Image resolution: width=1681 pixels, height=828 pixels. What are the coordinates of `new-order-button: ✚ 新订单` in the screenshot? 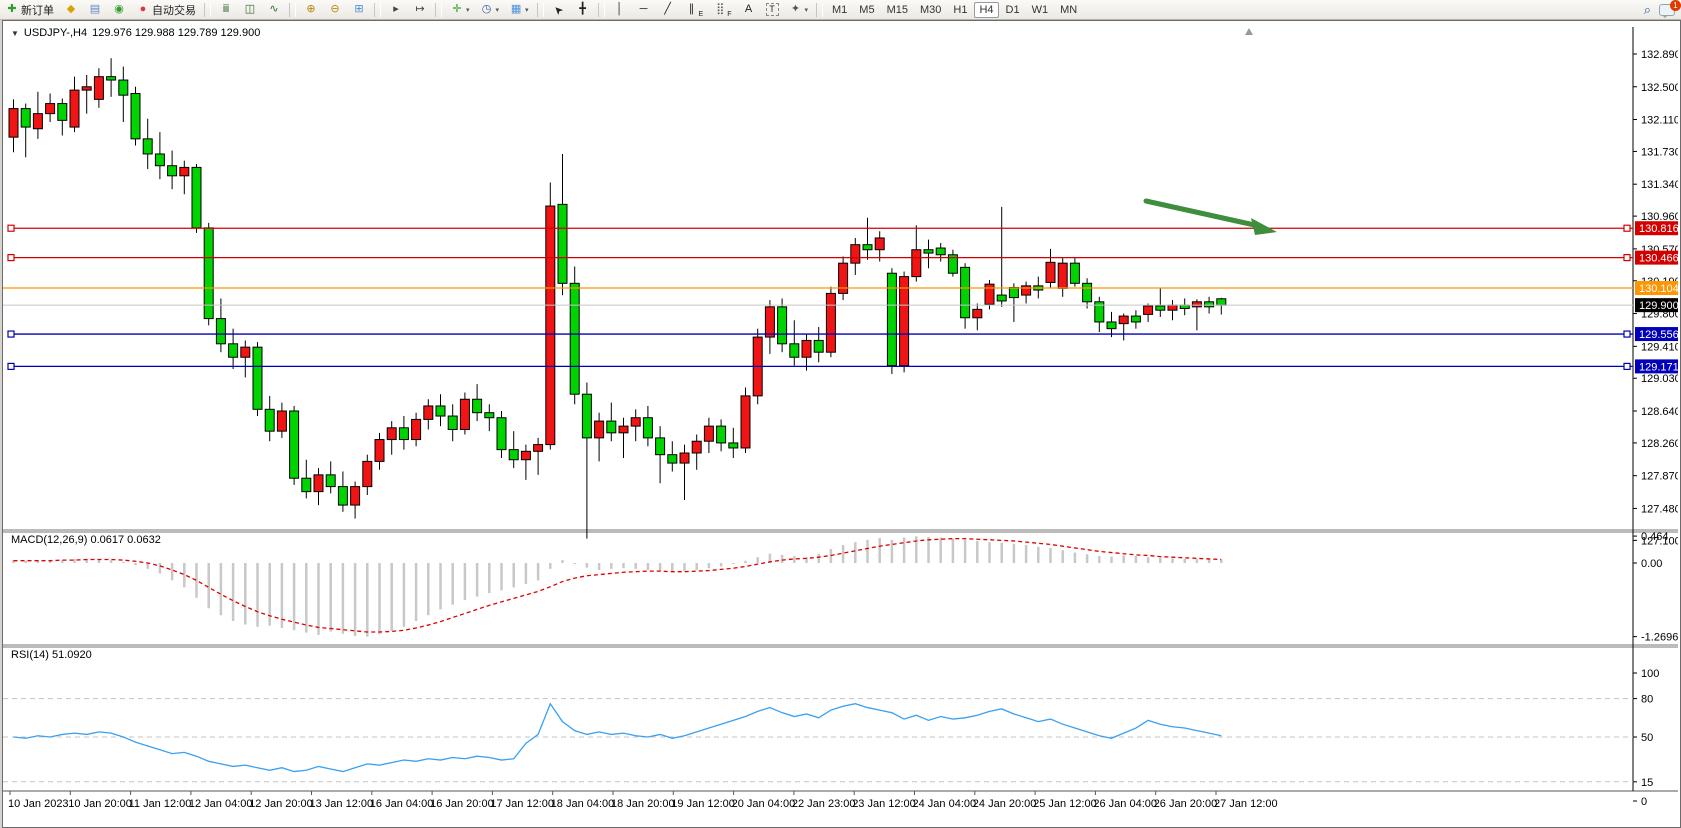 It's located at (29, 9).